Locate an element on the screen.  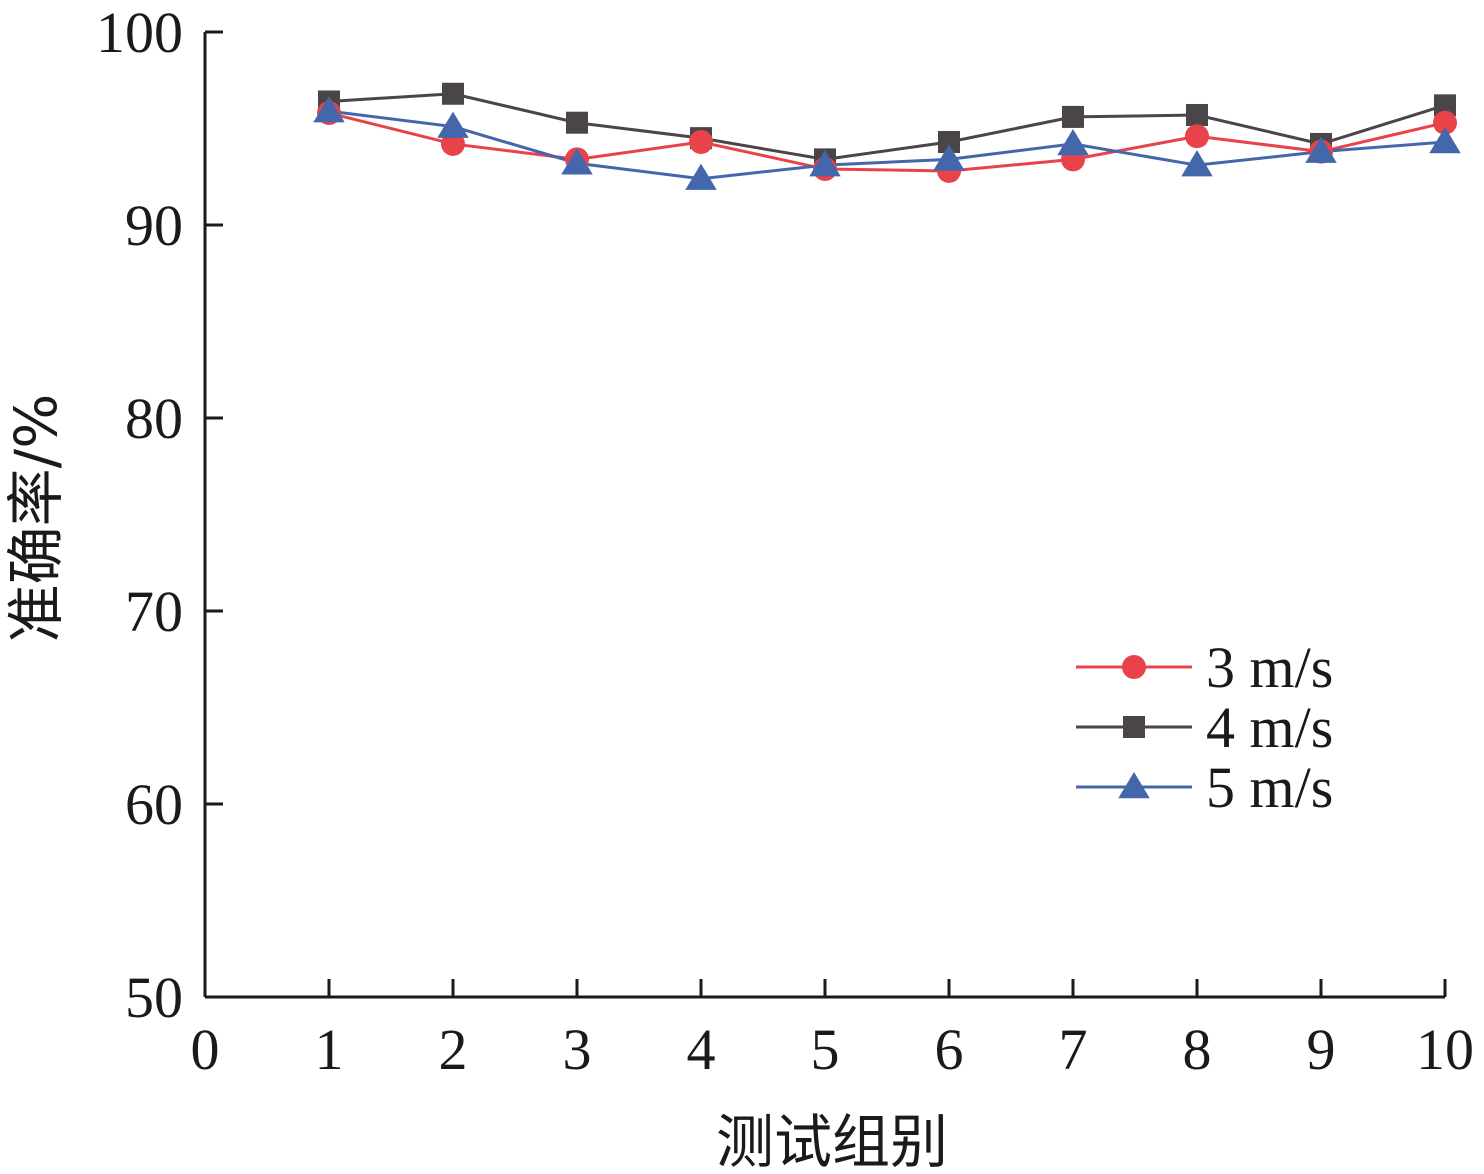
y-tick-label: 70 is located at coordinates (154, 611).